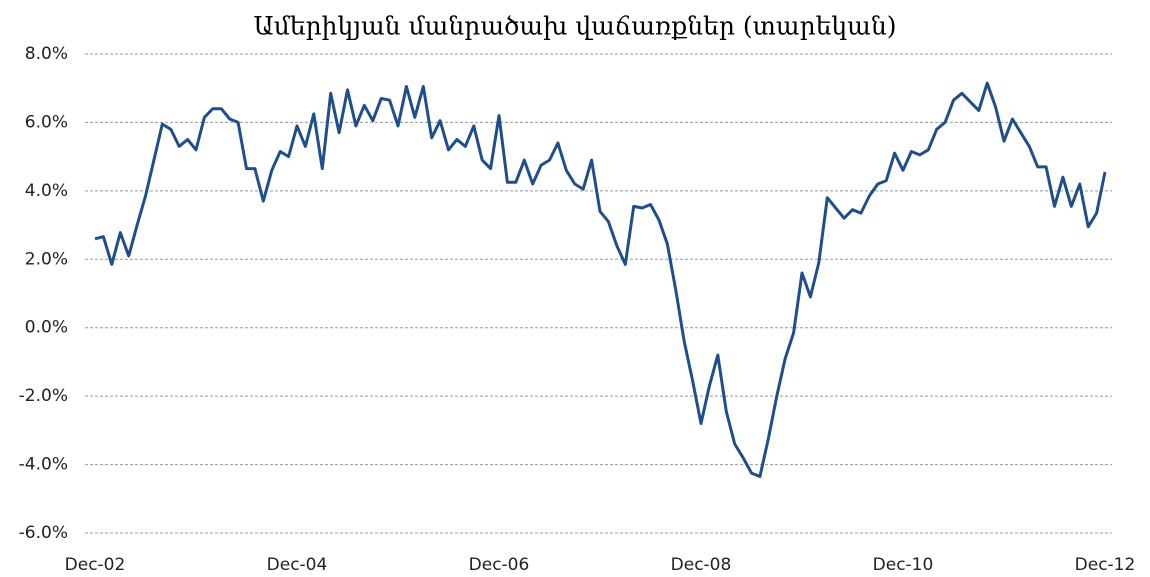  What do you see at coordinates (43, 396) in the screenshot?
I see `y-tick-label: -2.0%` at bounding box center [43, 396].